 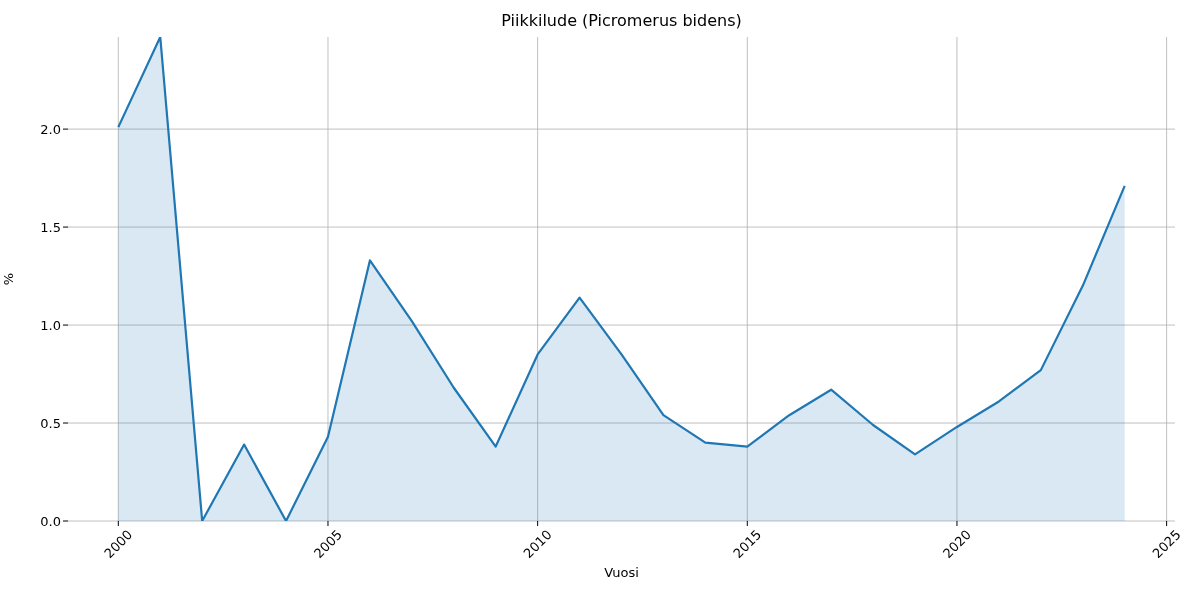 I want to click on x-axis-title: Vuosi, so click(x=621, y=572).